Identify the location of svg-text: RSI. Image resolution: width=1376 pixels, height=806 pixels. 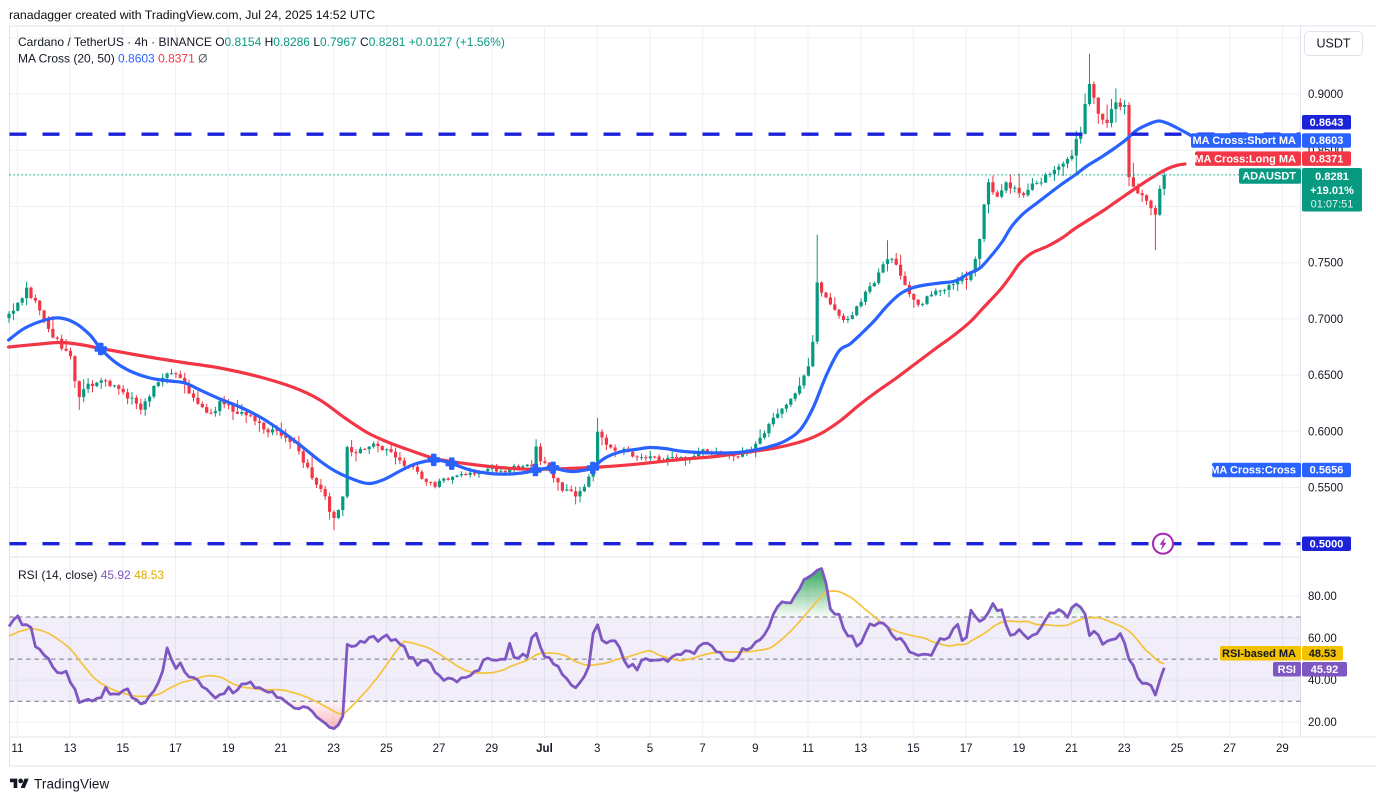
(1287, 670).